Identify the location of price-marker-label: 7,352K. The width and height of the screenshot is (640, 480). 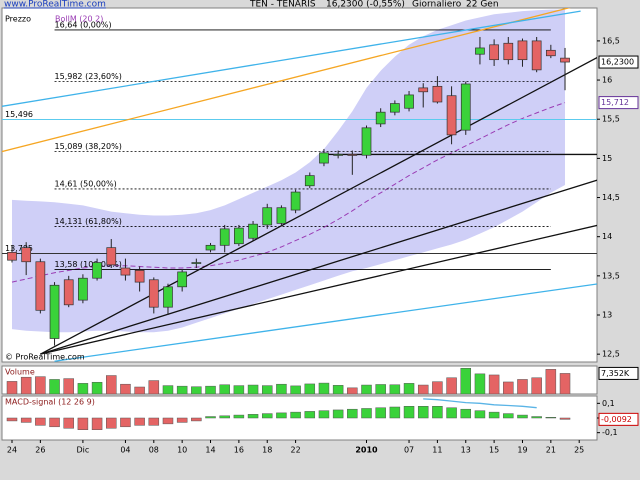
(615, 373).